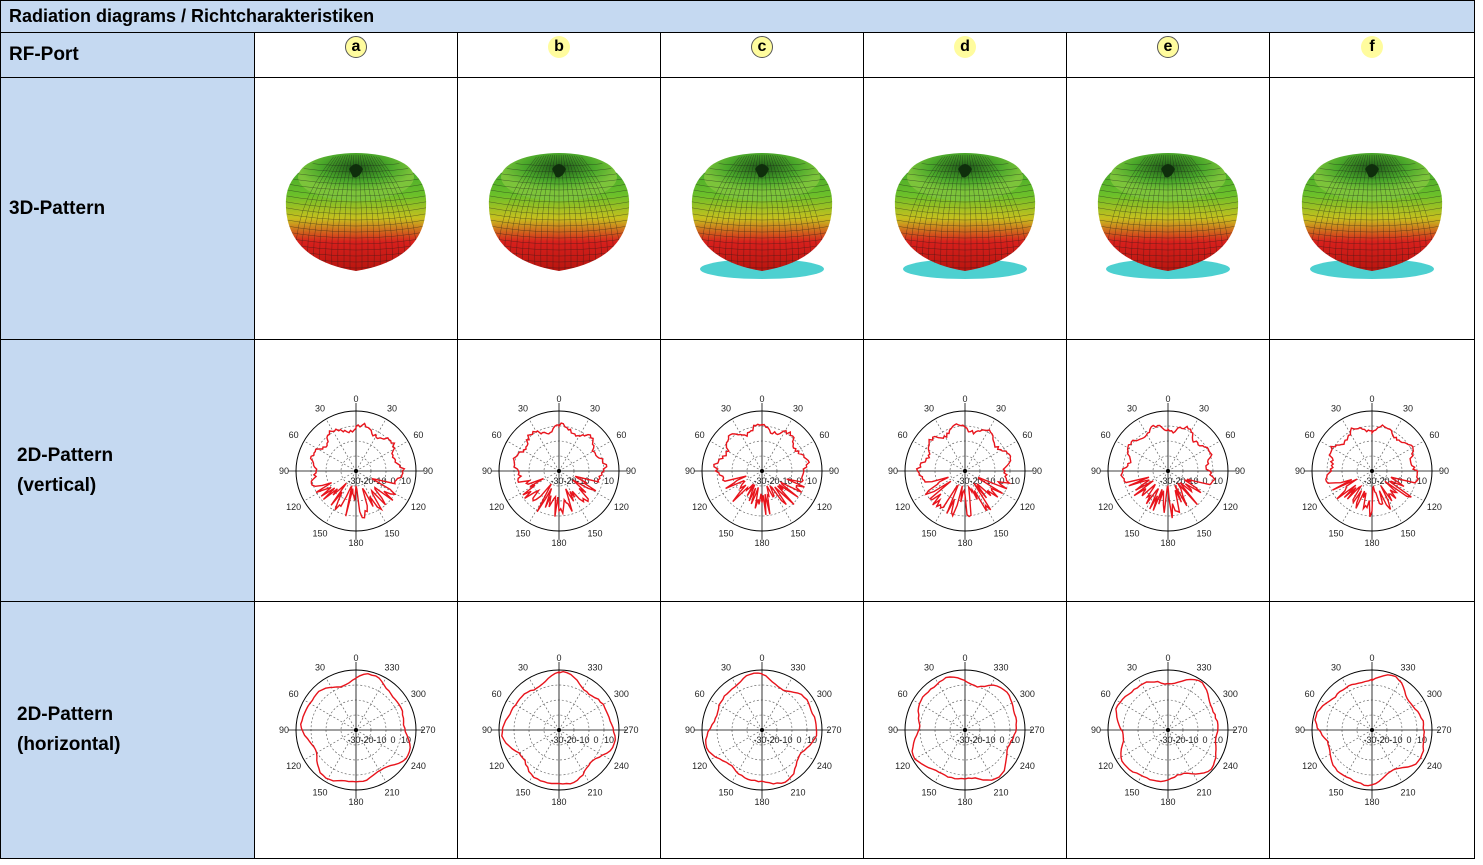 Image resolution: width=1483 pixels, height=865 pixels. Describe the element at coordinates (356, 208) in the screenshot. I see `3d-pattern-cell-a` at that location.